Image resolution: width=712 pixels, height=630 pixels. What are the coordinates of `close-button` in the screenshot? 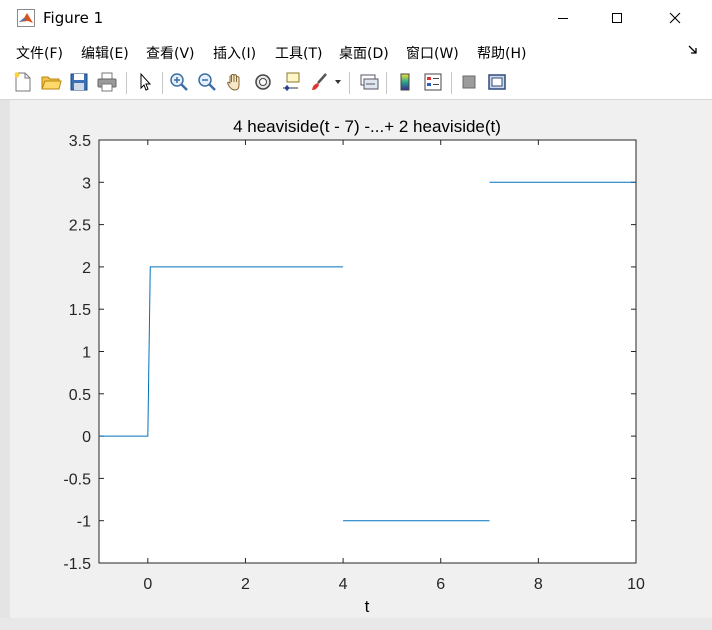 It's located at (675, 18).